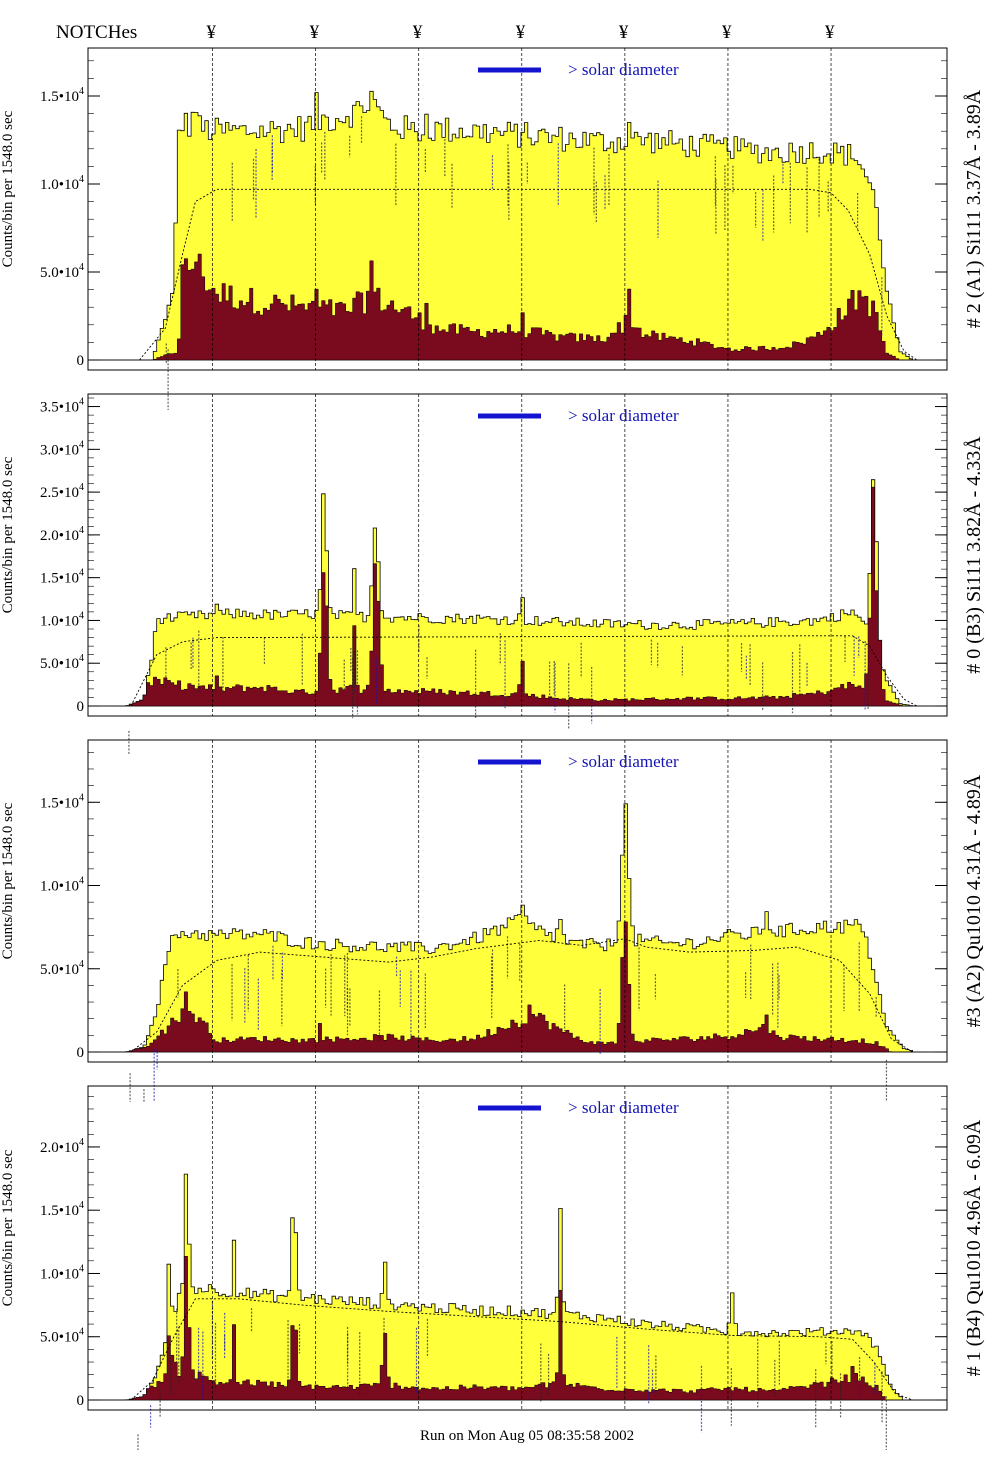  Describe the element at coordinates (212, 32) in the screenshot. I see `notch-marker-1: ¥` at that location.